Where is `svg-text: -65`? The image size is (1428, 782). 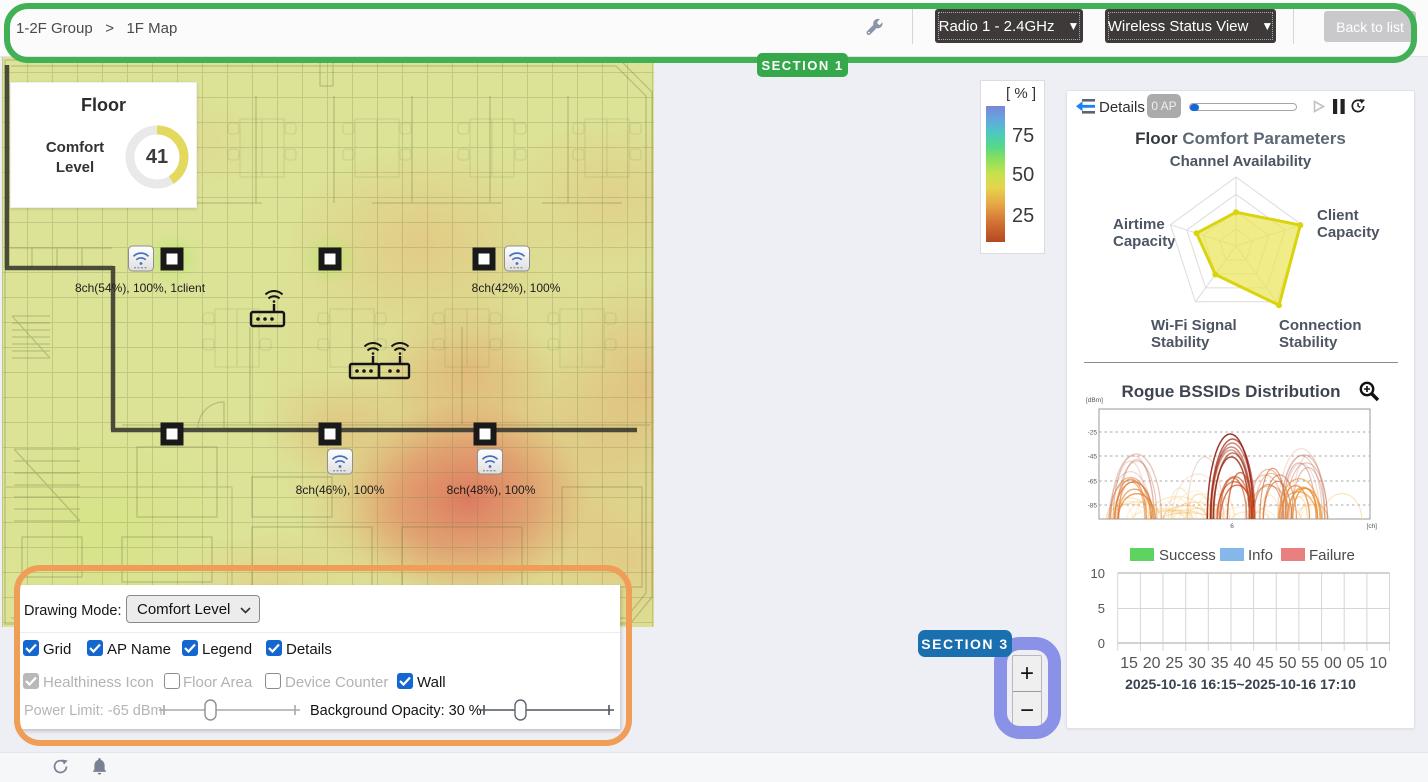
svg-text: -65 is located at coordinates (1093, 482).